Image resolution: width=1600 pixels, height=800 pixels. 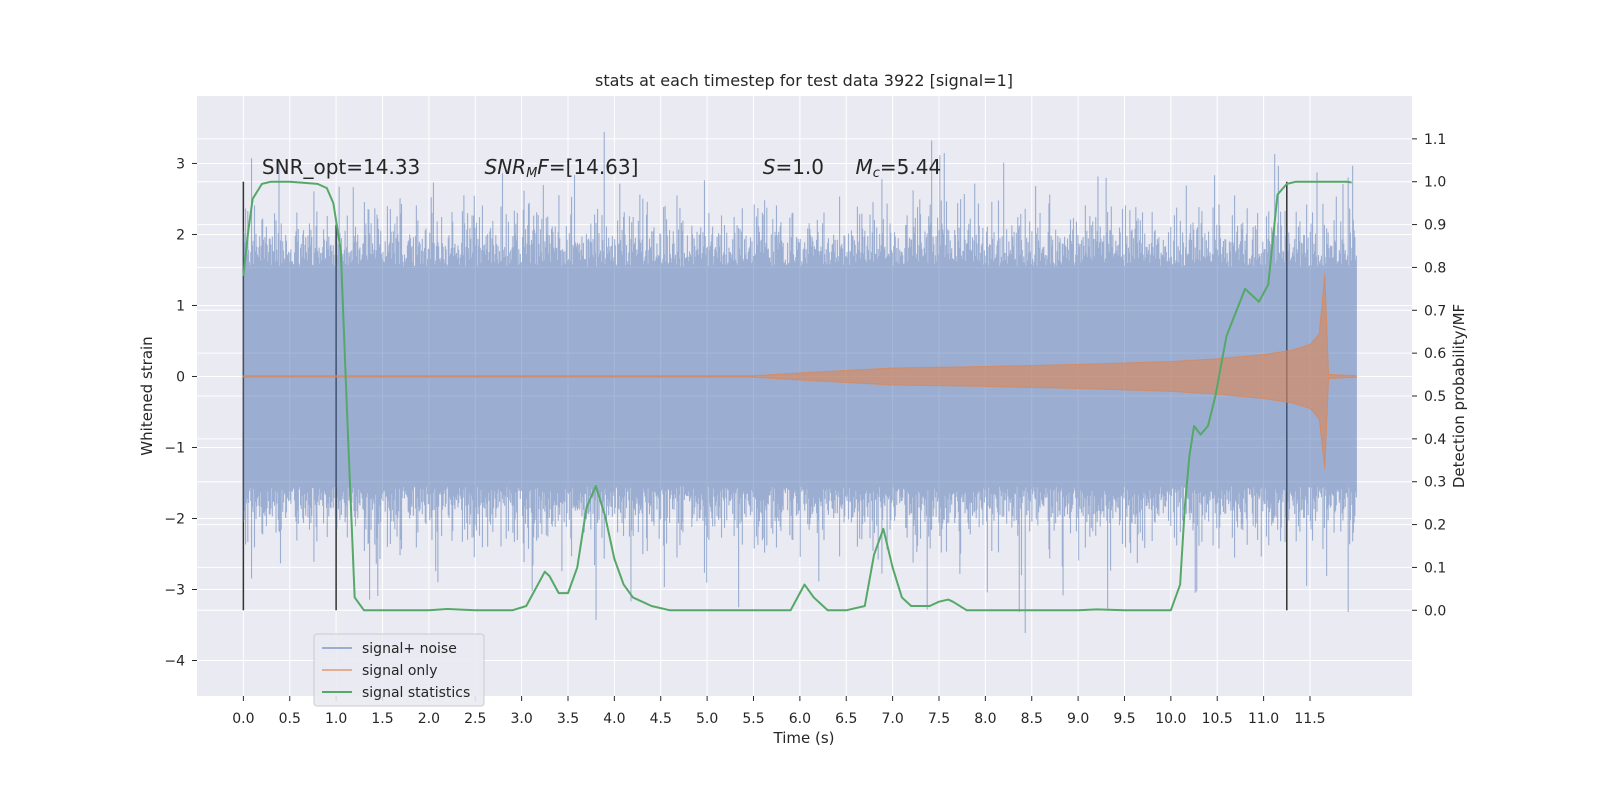 What do you see at coordinates (753, 719) in the screenshot?
I see `x-tick-label-11: 5.5` at bounding box center [753, 719].